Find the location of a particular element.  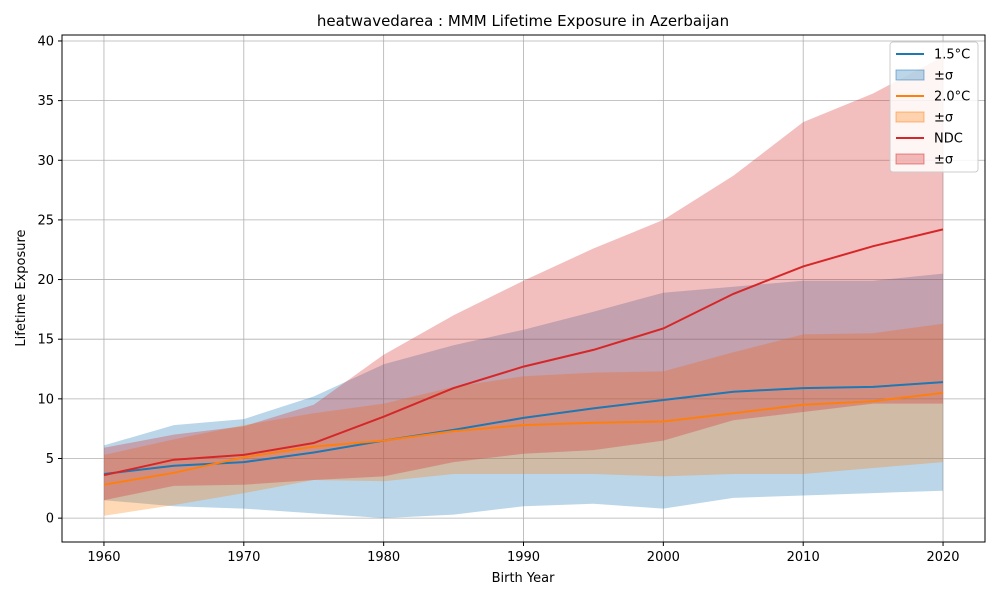

y-tick-label: 35 is located at coordinates (45, 101).